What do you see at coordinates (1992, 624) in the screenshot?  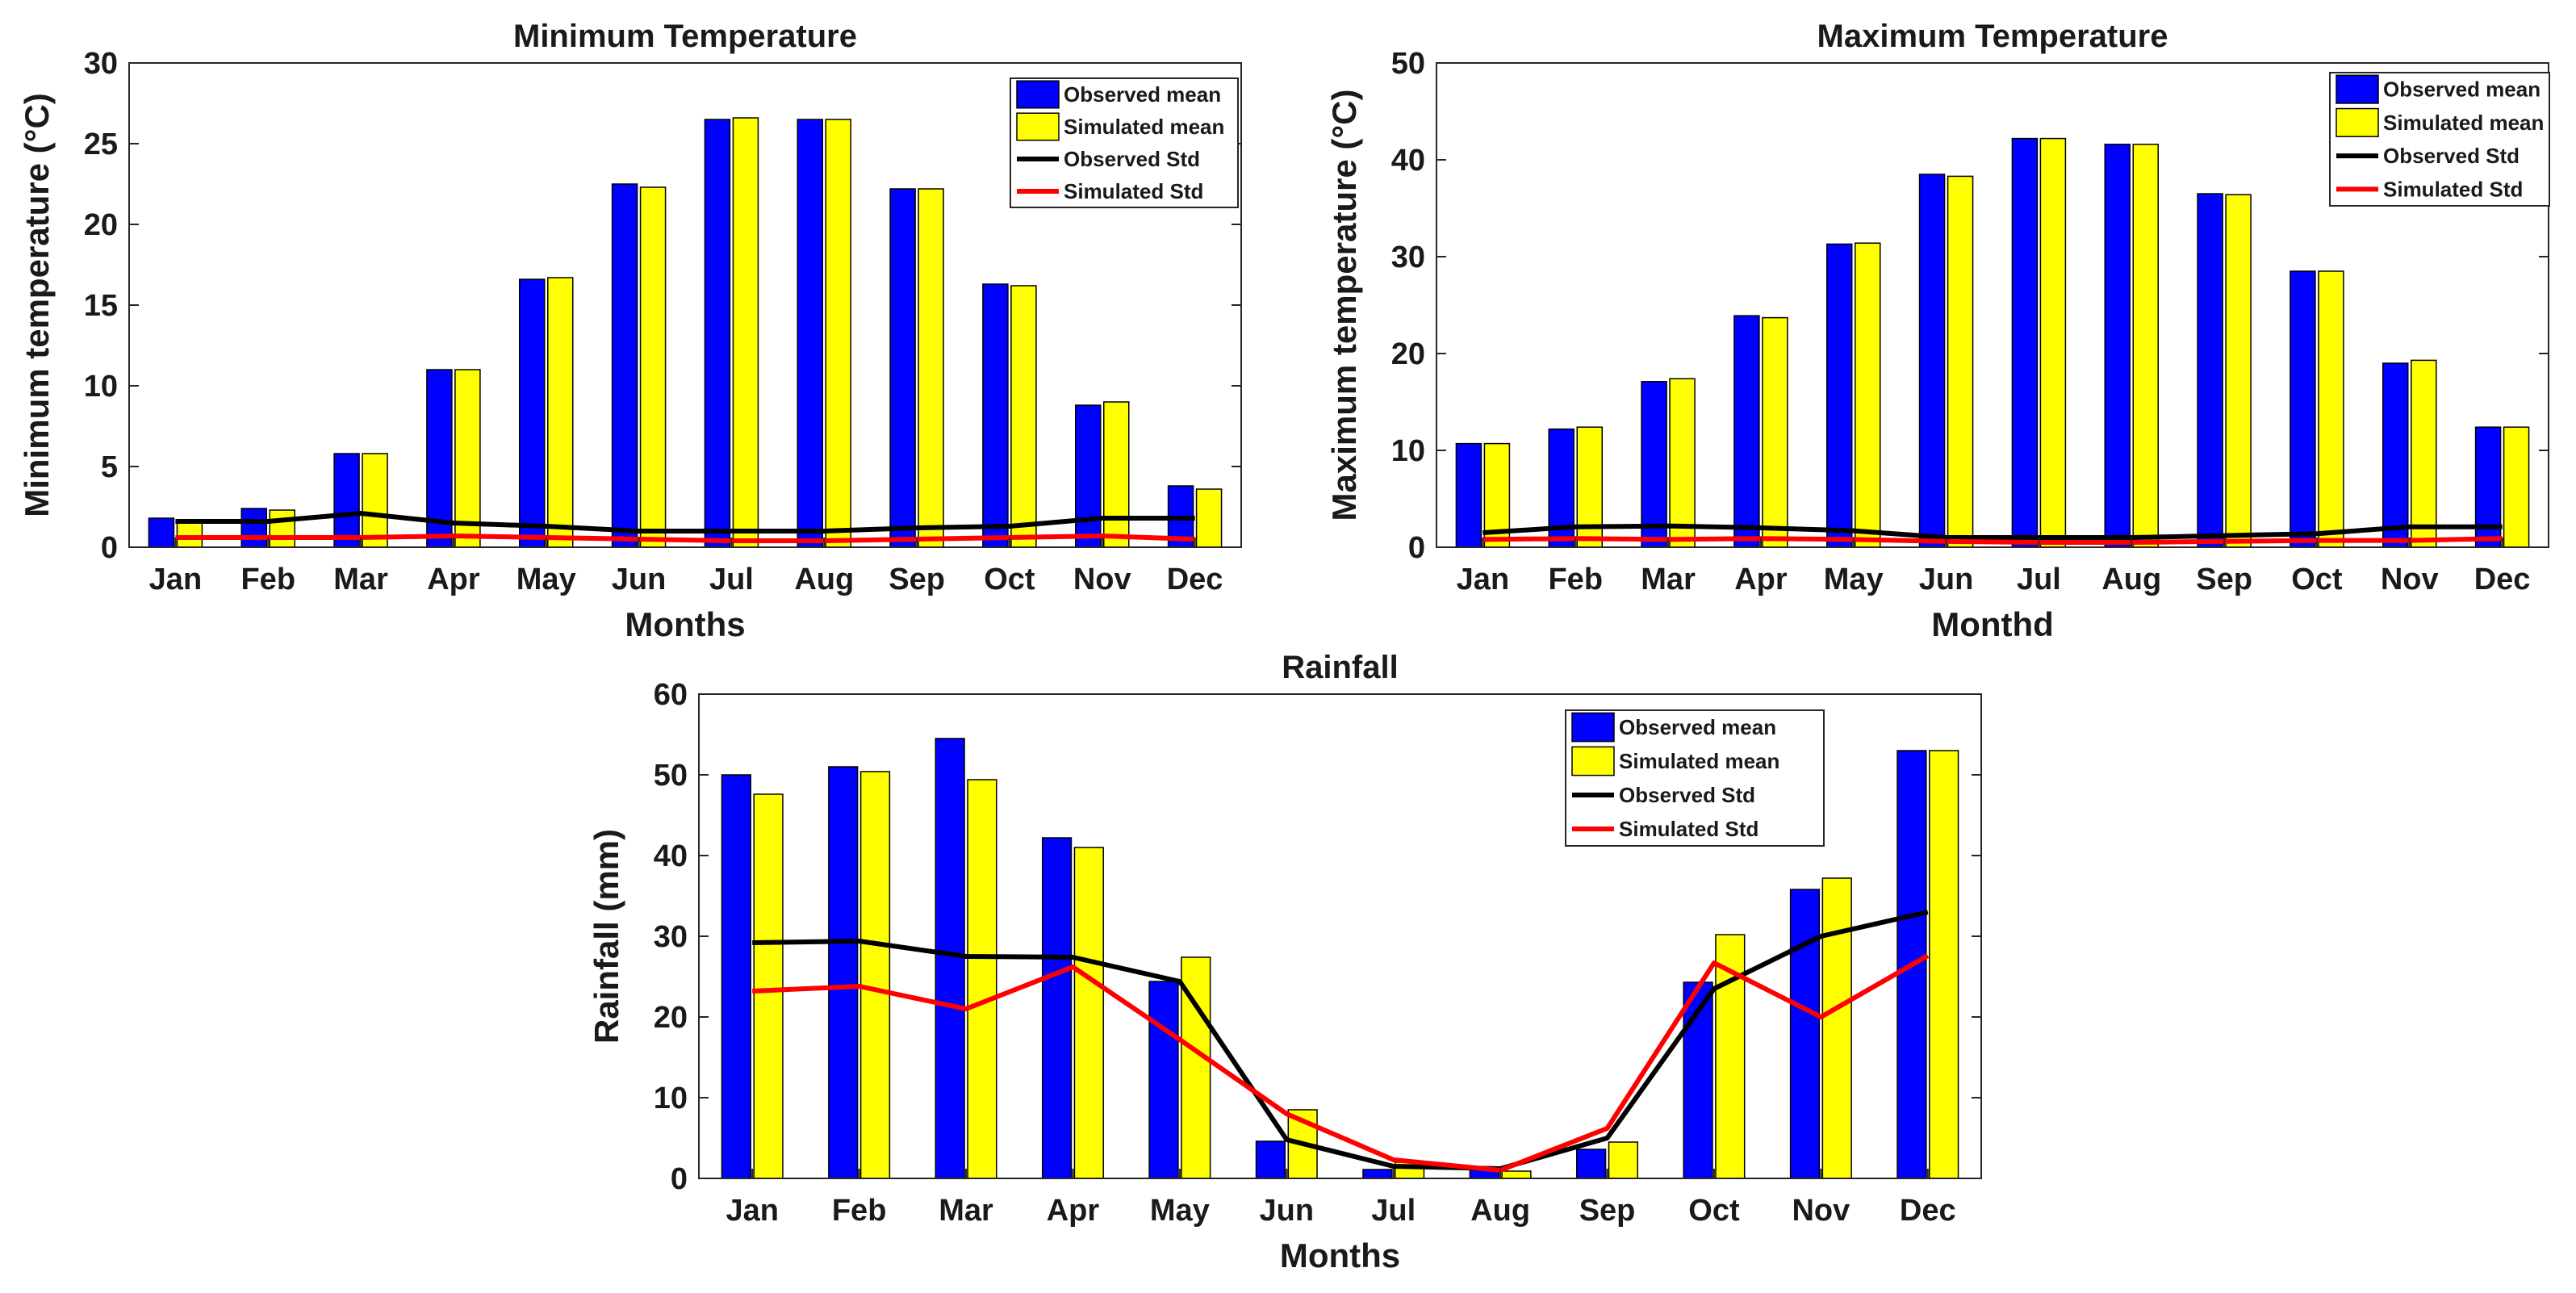 I see `x-axis-label: Monthd` at bounding box center [1992, 624].